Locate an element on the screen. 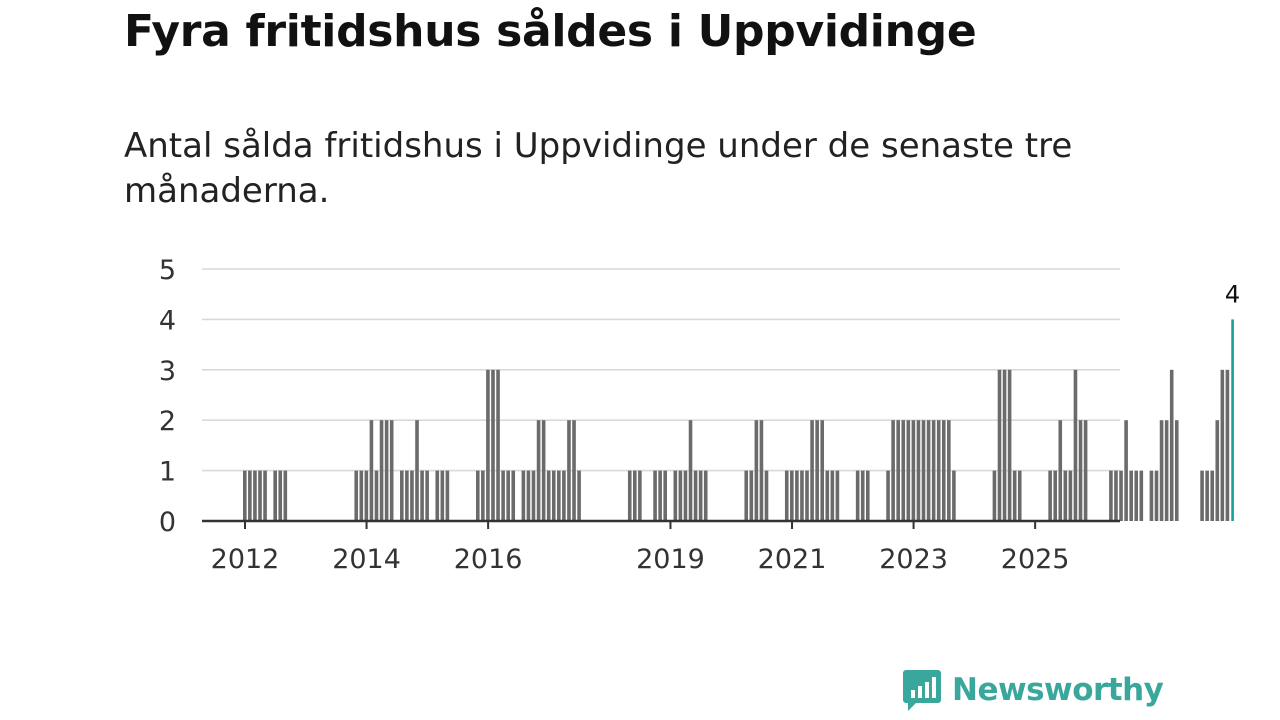  x-tick-label: 2019 is located at coordinates (670, 559).